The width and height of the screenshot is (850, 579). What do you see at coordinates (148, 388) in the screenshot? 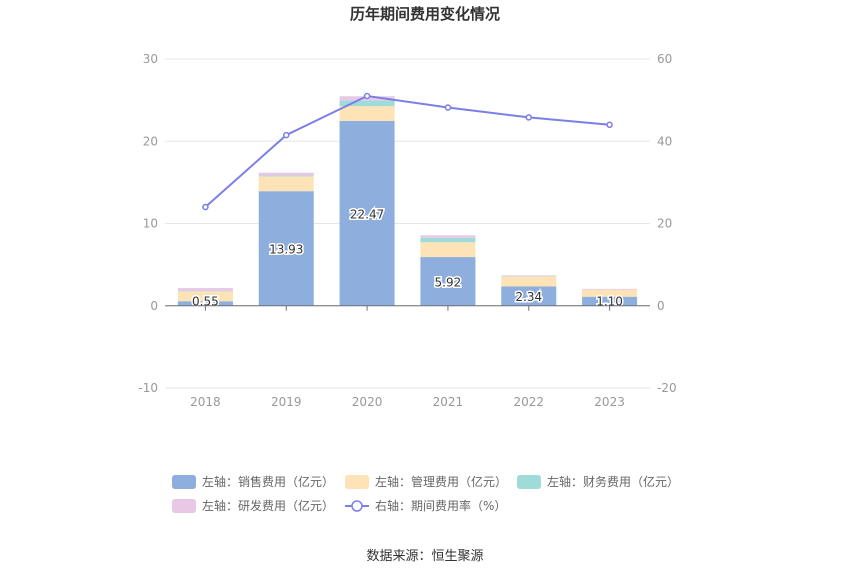
I see `y-left-tick-label: -10` at bounding box center [148, 388].